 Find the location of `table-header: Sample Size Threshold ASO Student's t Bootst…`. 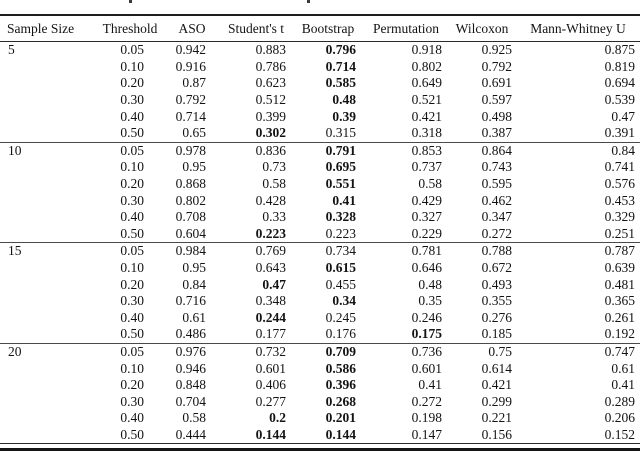

table-header: Sample Size Threshold ASO Student's t Bootst… is located at coordinates (320, 28).